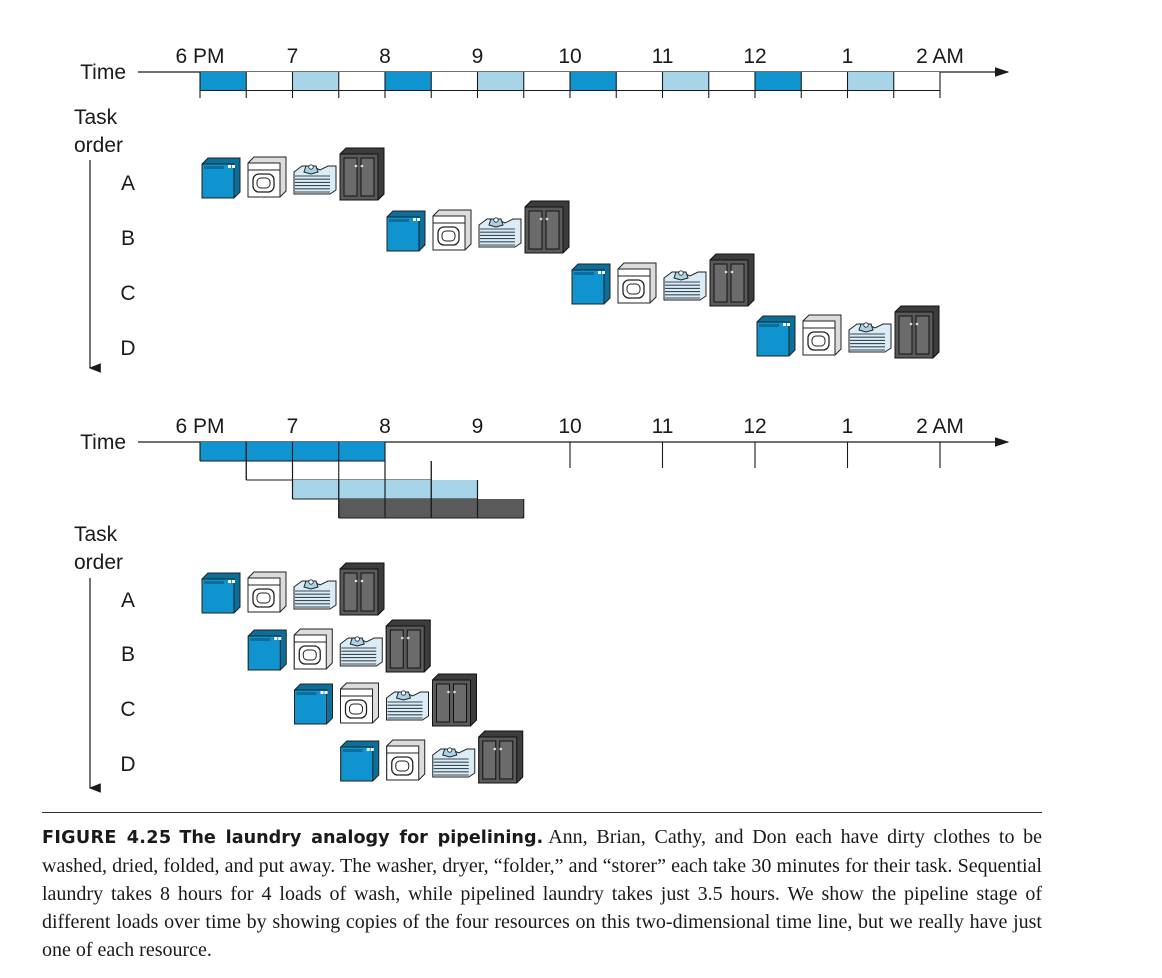  Describe the element at coordinates (569, 56) in the screenshot. I see `hour-labels: 6 PM 7 8 9 10 11 12 1 2 AM` at that location.